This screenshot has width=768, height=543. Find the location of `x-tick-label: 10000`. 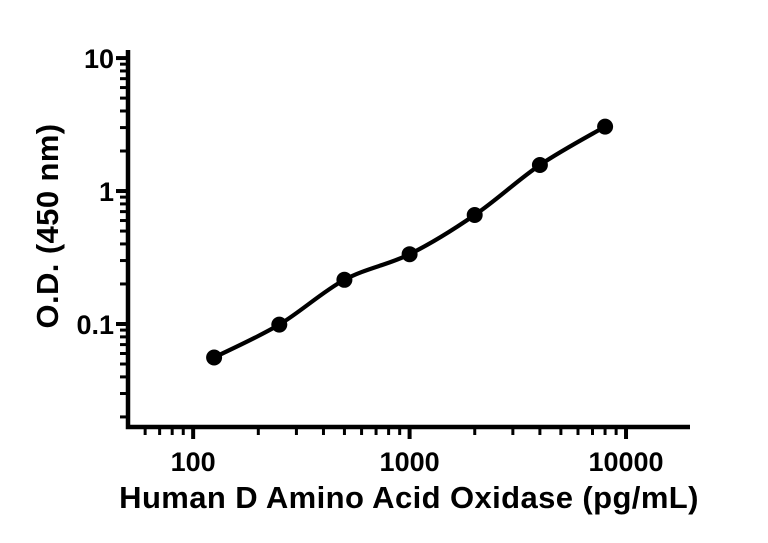

x-tick-label: 10000 is located at coordinates (625, 462).